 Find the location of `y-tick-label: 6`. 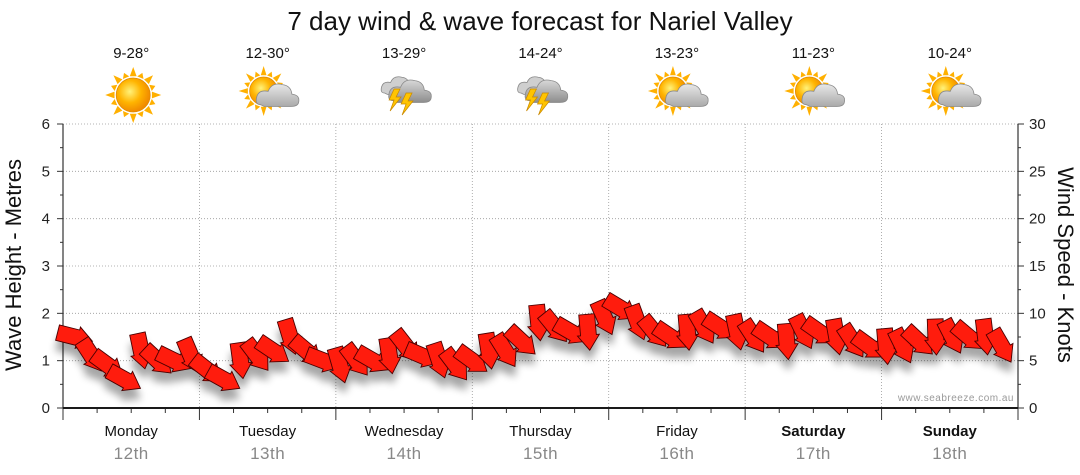

y-tick-label: 6 is located at coordinates (46, 124).